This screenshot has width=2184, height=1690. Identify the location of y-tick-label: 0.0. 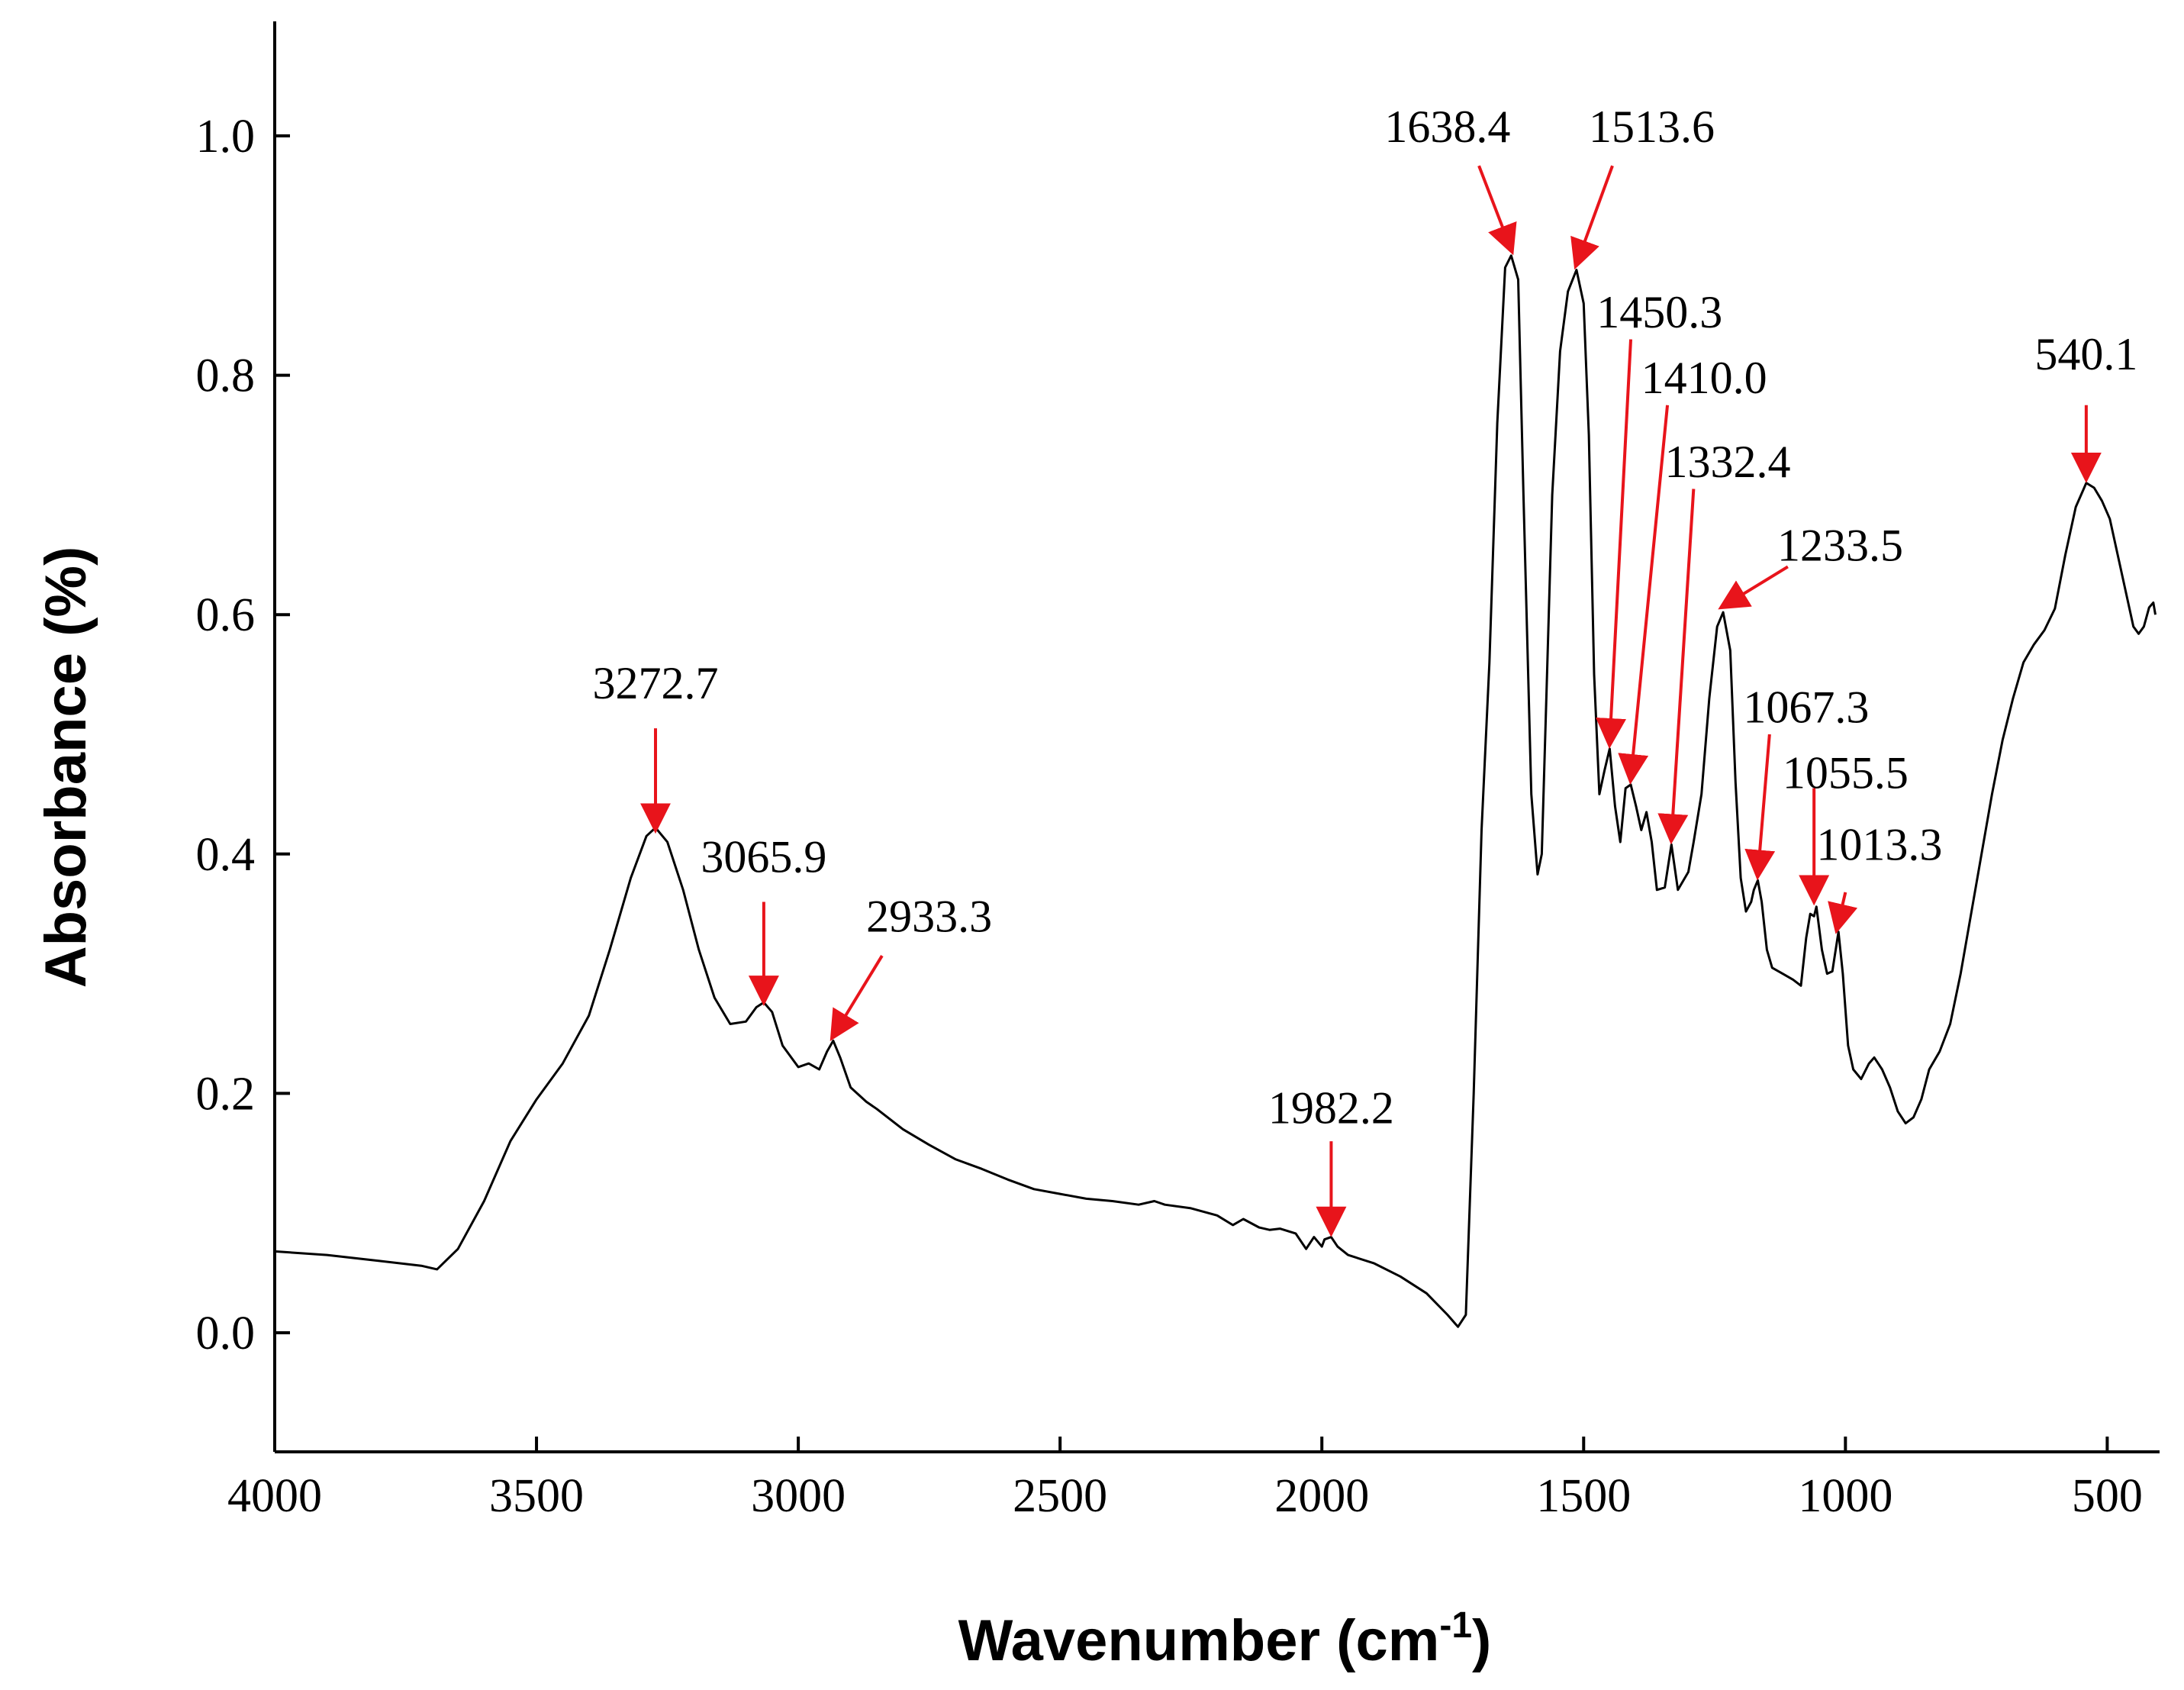
(226, 1333).